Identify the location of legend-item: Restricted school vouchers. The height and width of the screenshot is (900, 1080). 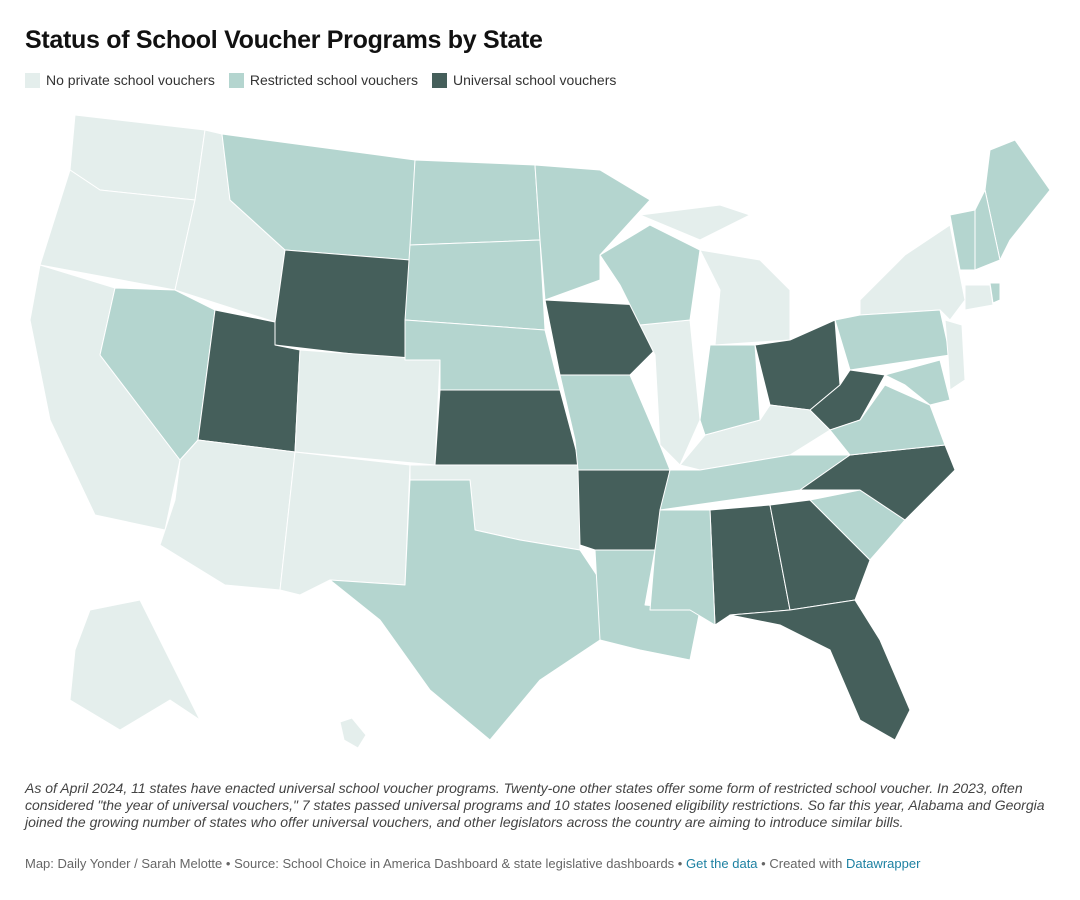
(323, 80).